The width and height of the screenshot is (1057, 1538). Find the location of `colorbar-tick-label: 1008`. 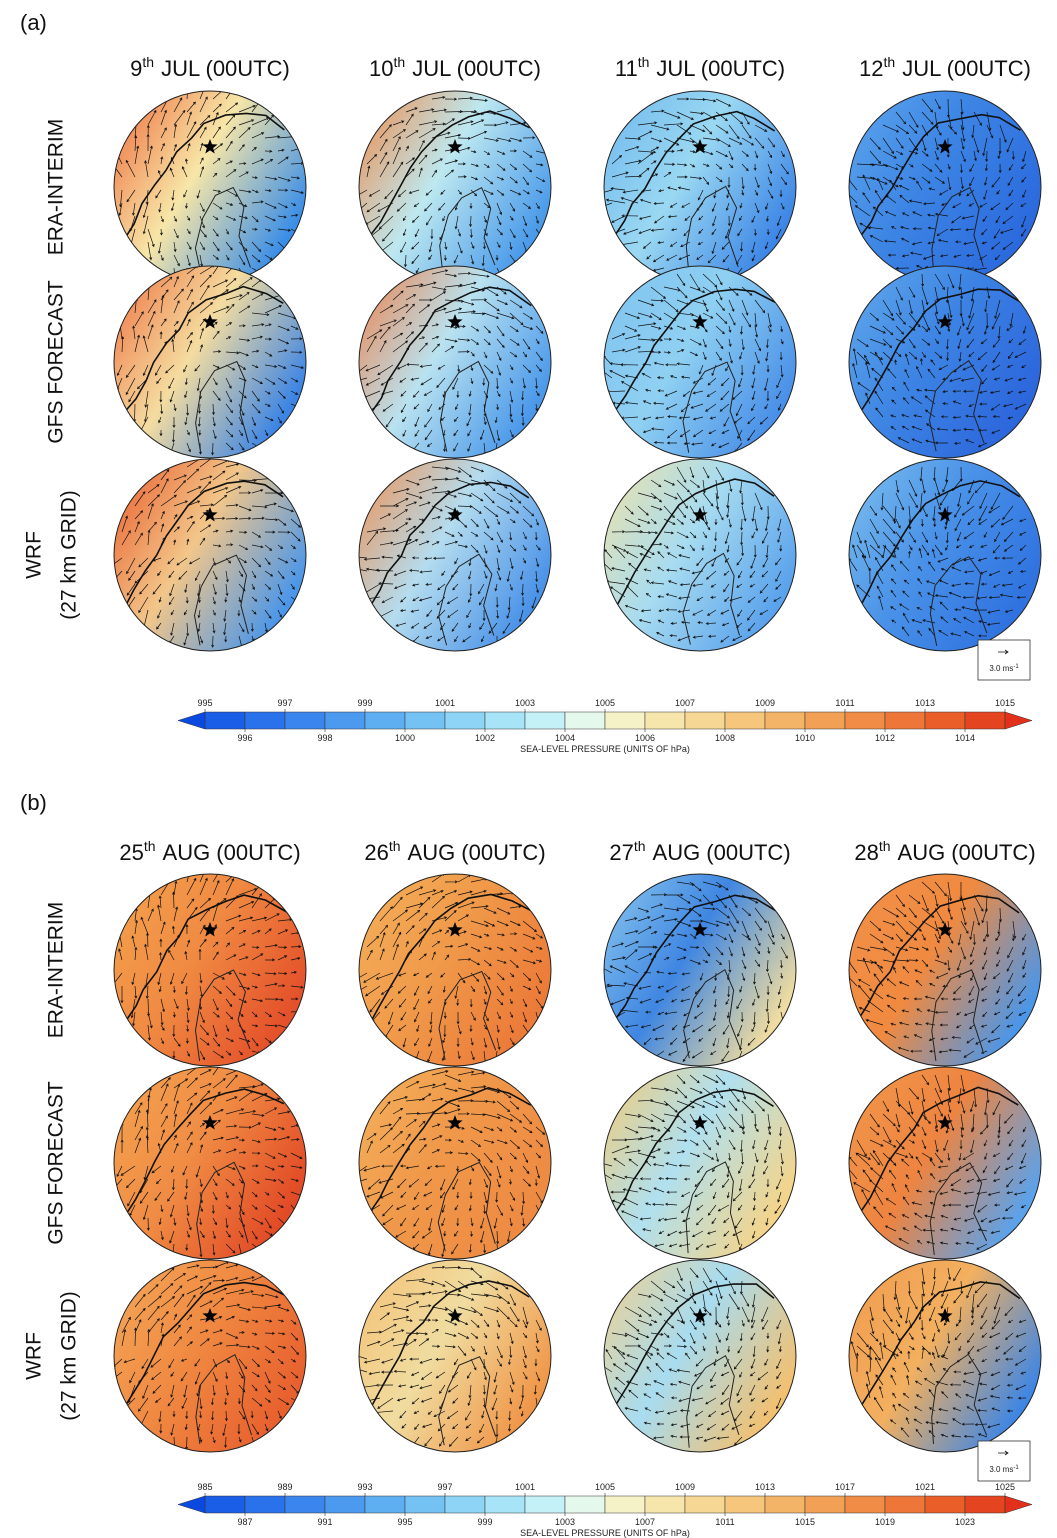

colorbar-tick-label: 1008 is located at coordinates (725, 738).